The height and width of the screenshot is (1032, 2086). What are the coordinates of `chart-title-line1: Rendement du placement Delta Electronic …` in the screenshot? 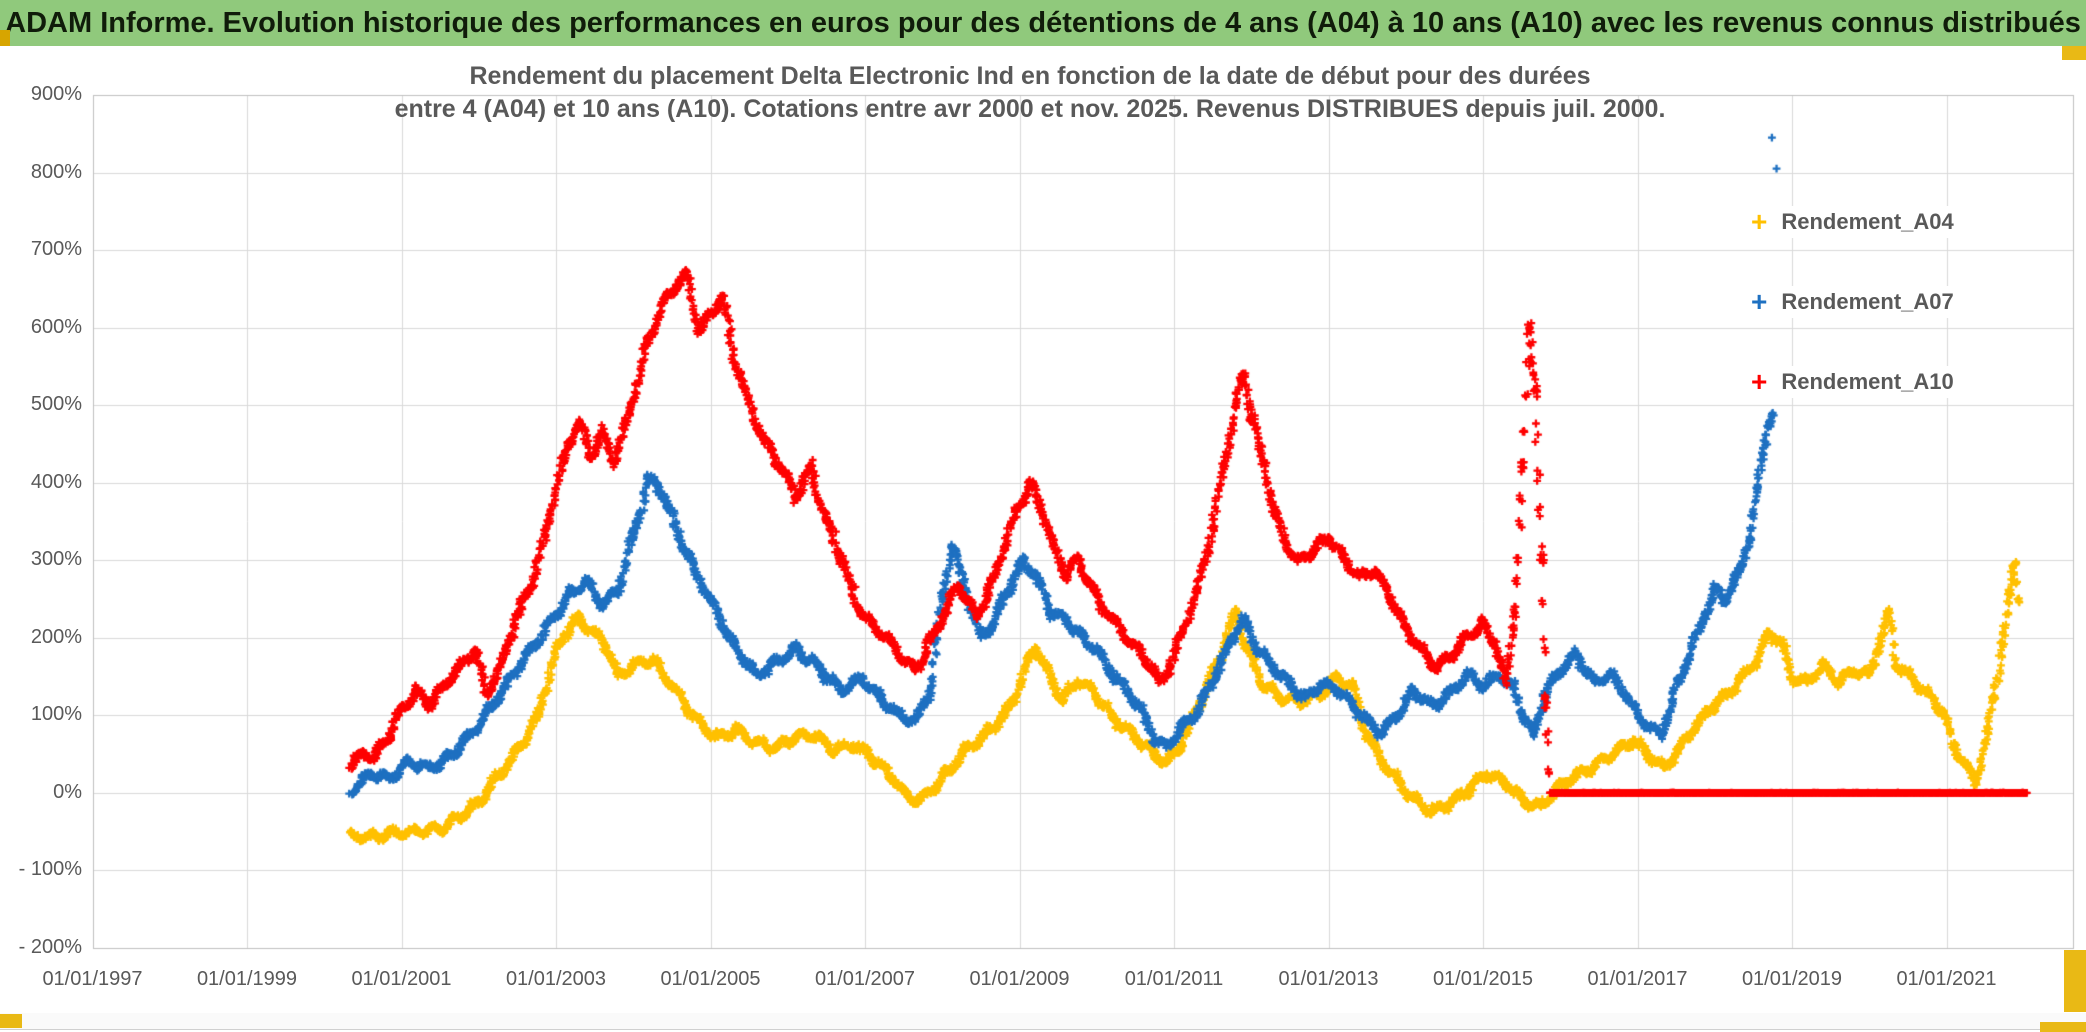 It's located at (1030, 76).